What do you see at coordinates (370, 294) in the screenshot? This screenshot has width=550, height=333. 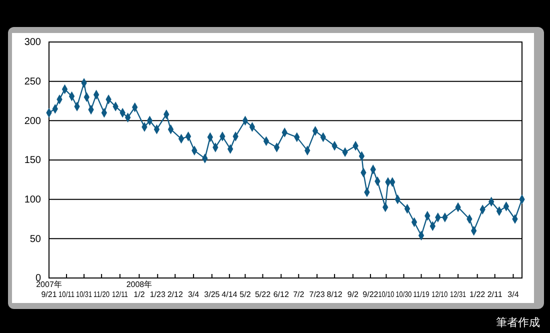 I see `x-tick-label: 9/22` at bounding box center [370, 294].